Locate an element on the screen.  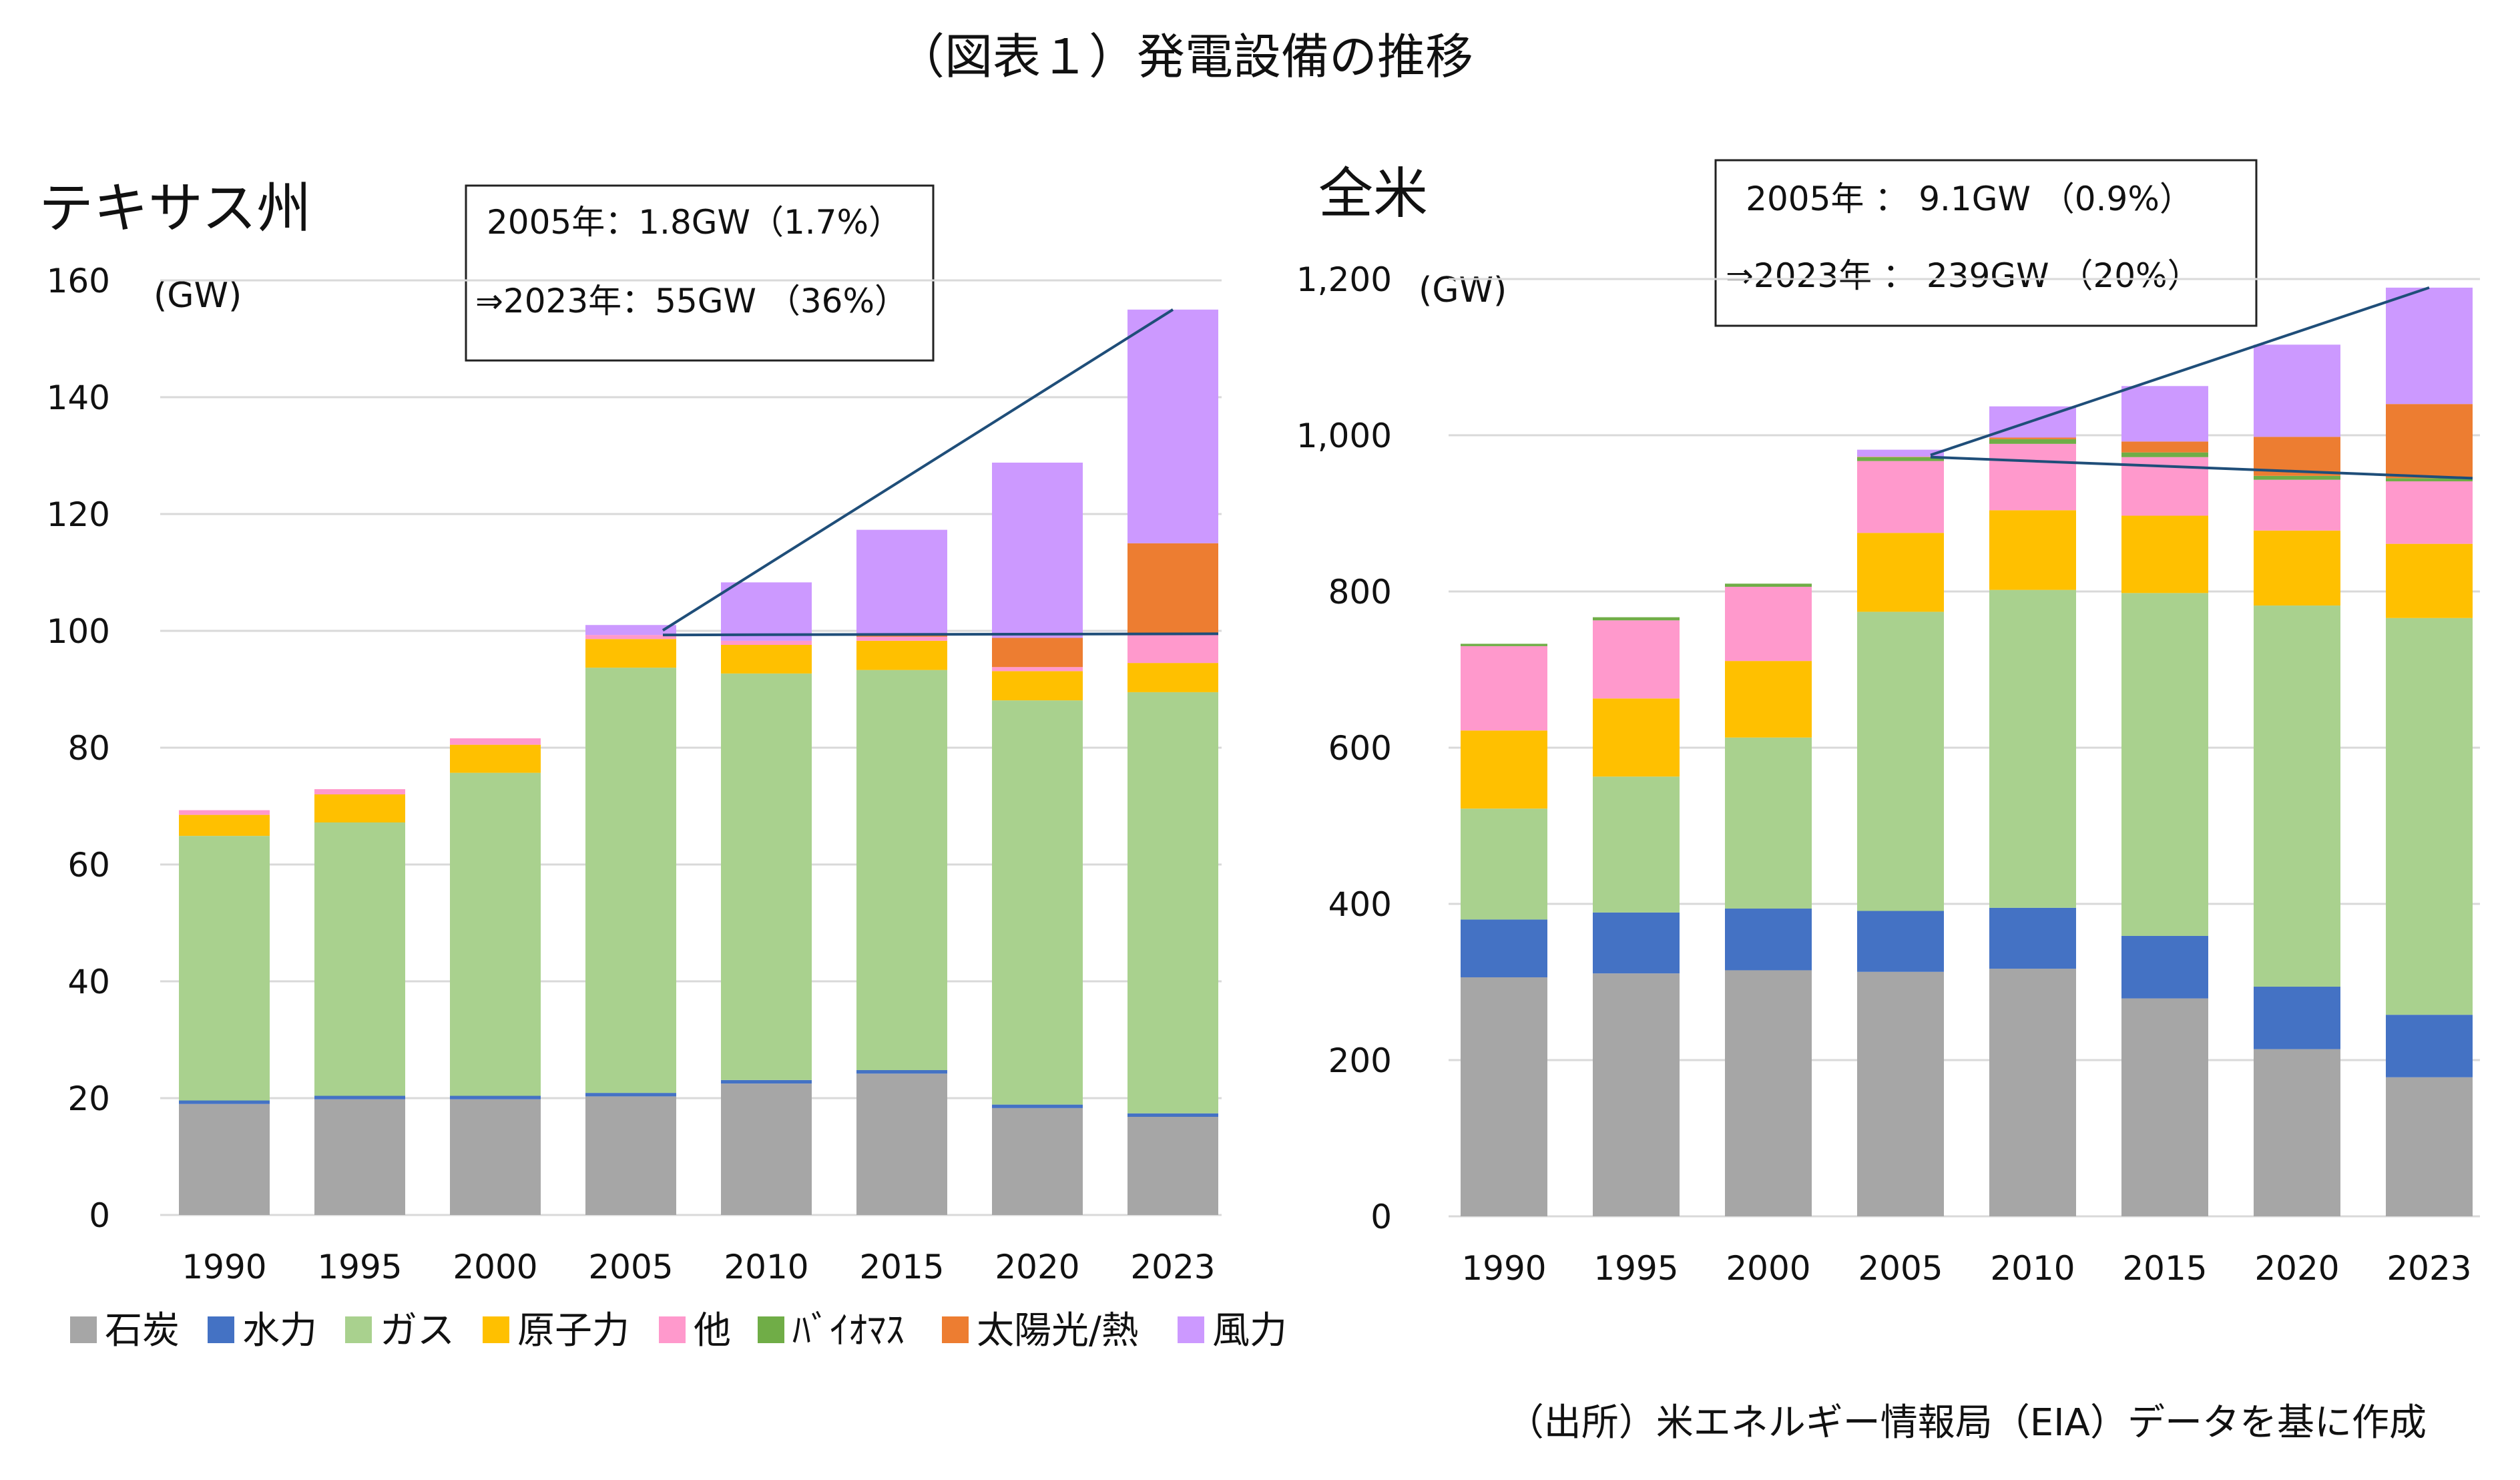
texas-annotation-box: 2005年：1.8GW（1.7%） ⇒2023年：55GW （36%） is located at coordinates (700, 273).